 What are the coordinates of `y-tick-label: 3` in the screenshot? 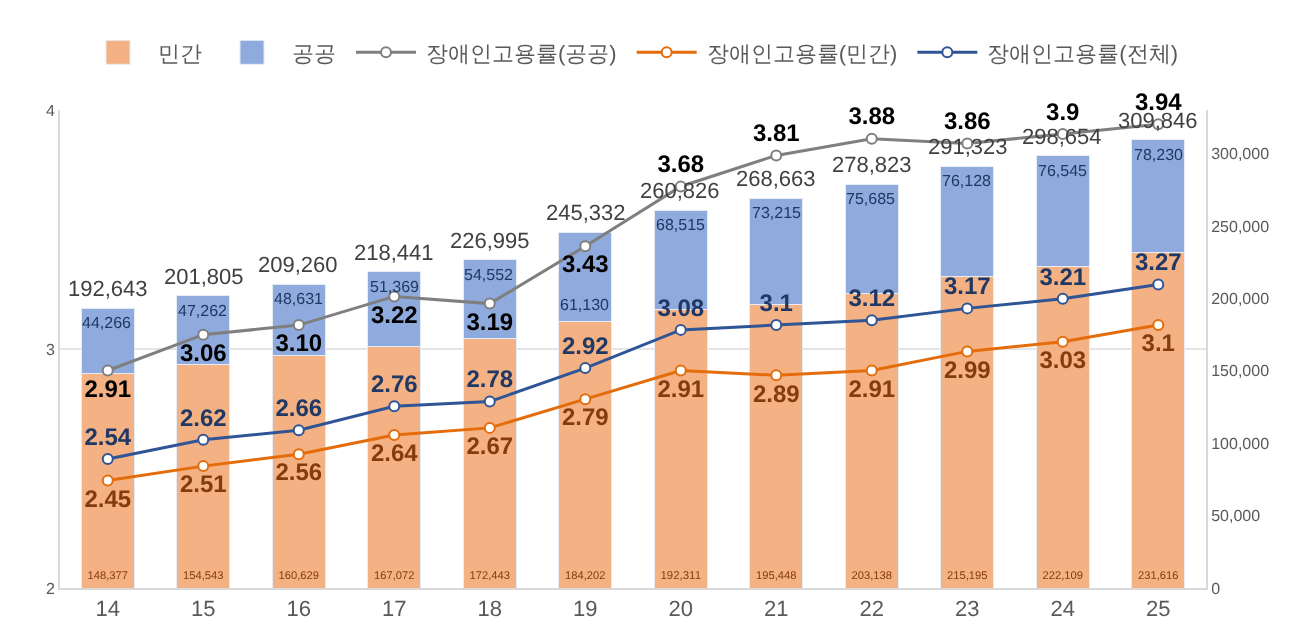 It's located at (50, 349).